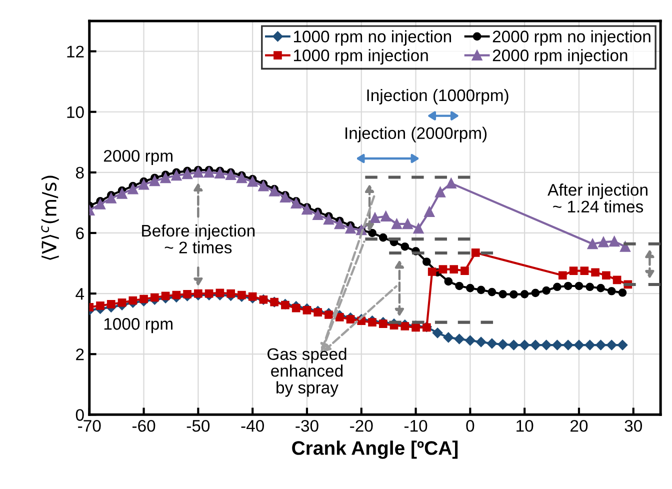 This screenshot has width=672, height=489. I want to click on y-tick-label: 0, so click(80, 415).